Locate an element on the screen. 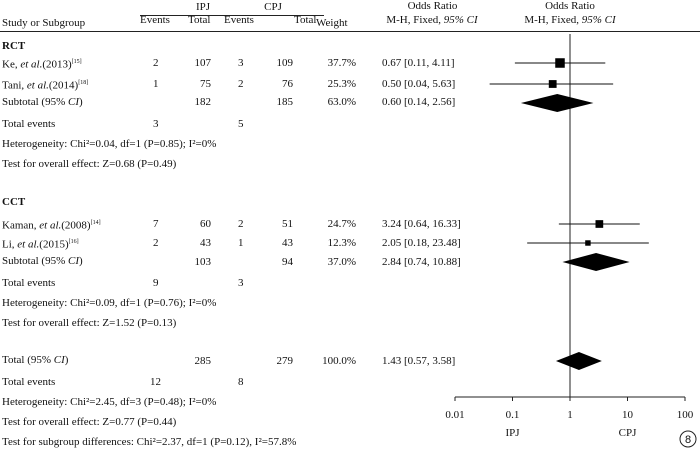 This screenshot has height=450, width=700. or-ci-cell: 3.24 [0.64, 16.33] is located at coordinates (421, 224).